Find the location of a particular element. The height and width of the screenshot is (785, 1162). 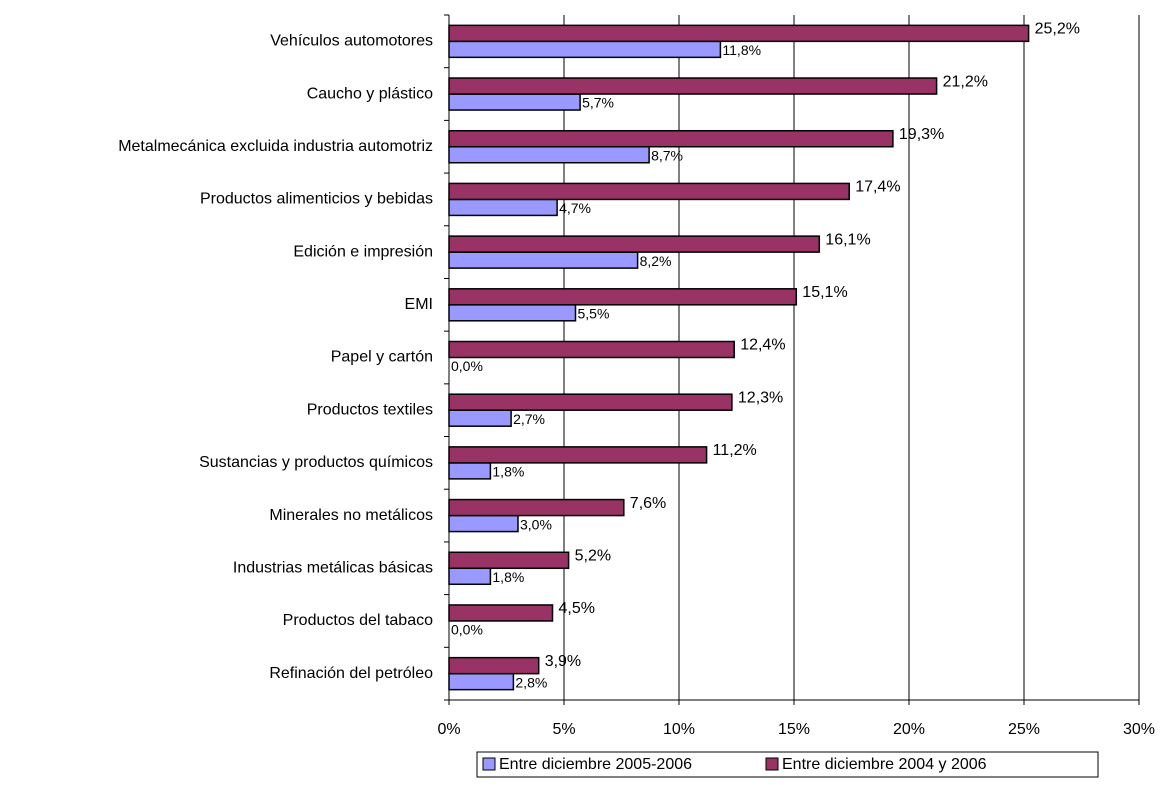

value-label: 12,3% is located at coordinates (760, 397).